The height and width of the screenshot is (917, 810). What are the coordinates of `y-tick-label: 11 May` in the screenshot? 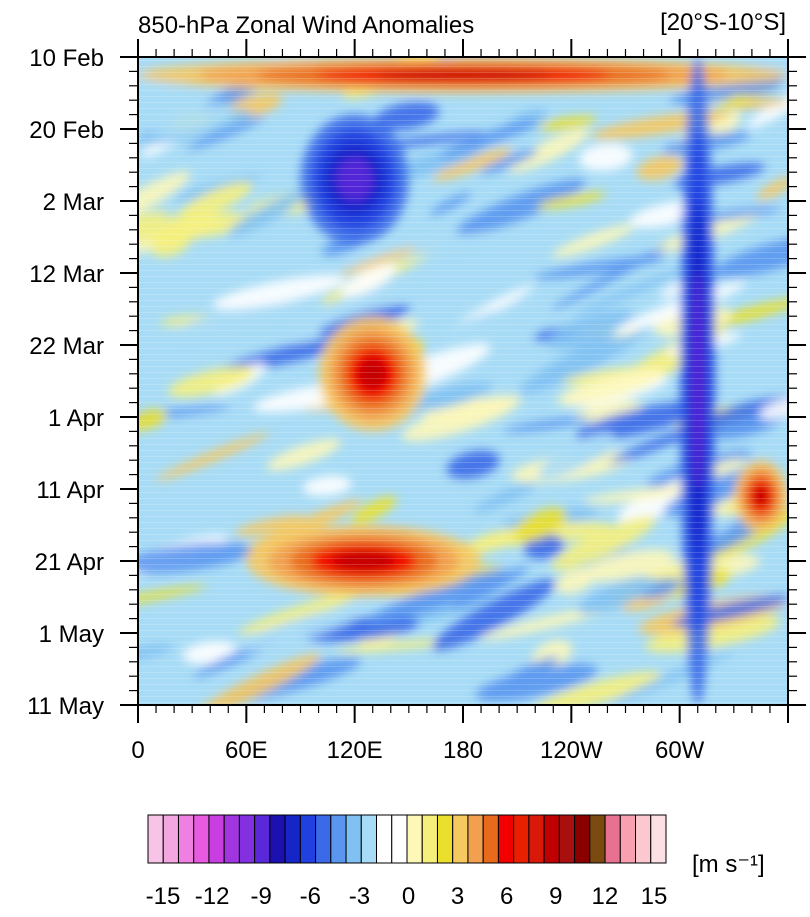 It's located at (65, 706).